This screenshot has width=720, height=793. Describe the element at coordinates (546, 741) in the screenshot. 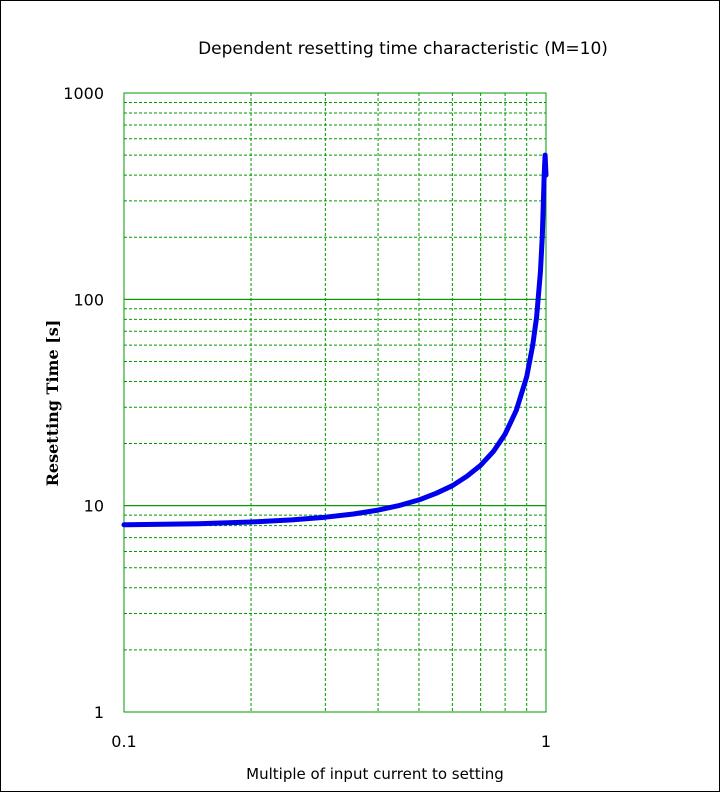

I see `x-tick-label: 1` at that location.